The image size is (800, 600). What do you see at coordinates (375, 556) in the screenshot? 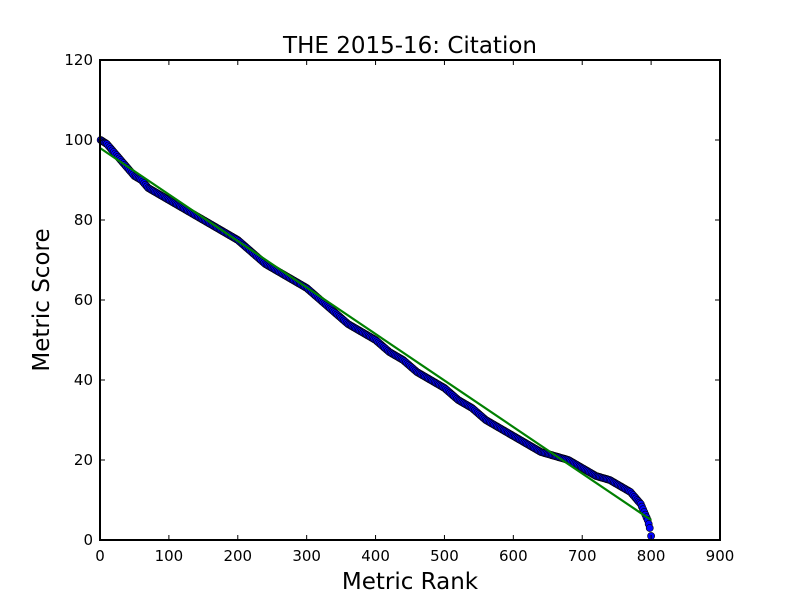
I see `x-tick-label: 400` at bounding box center [375, 556].